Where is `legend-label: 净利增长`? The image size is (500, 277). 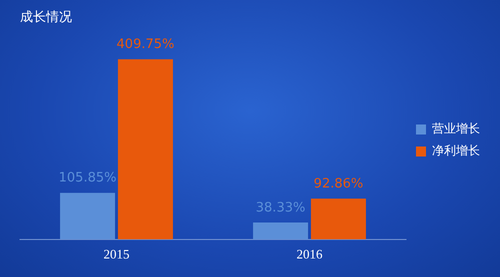 legend-label: 净利增长 is located at coordinates (456, 151).